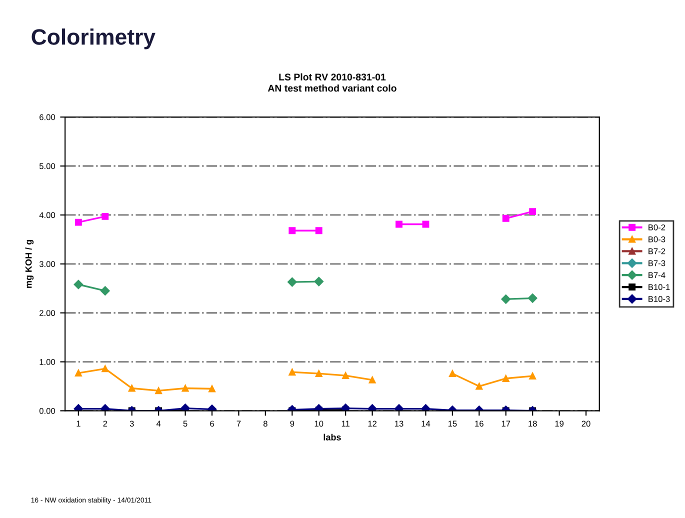 Image resolution: width=685 pixels, height=518 pixels. Describe the element at coordinates (132, 423) in the screenshot. I see `x-tick-label: 3` at that location.